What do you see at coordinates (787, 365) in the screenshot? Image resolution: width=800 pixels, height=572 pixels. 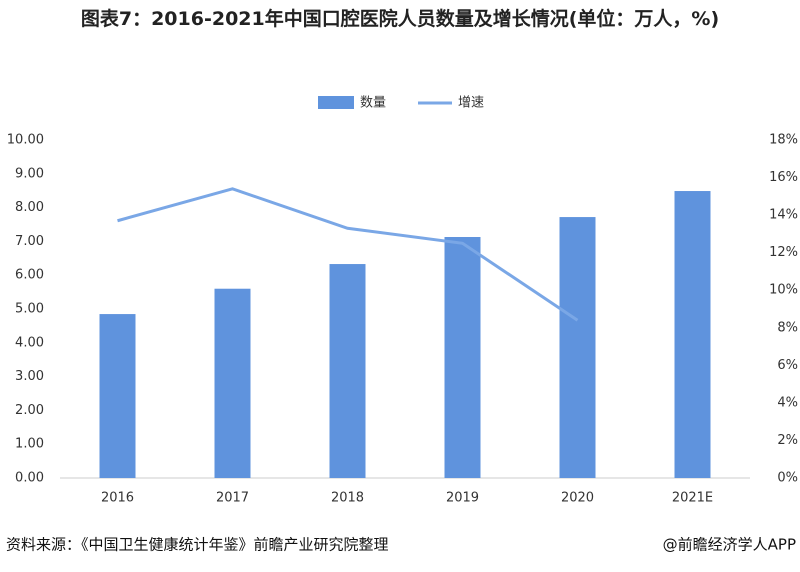 I see `y2-tick-label: 6%` at bounding box center [787, 365].